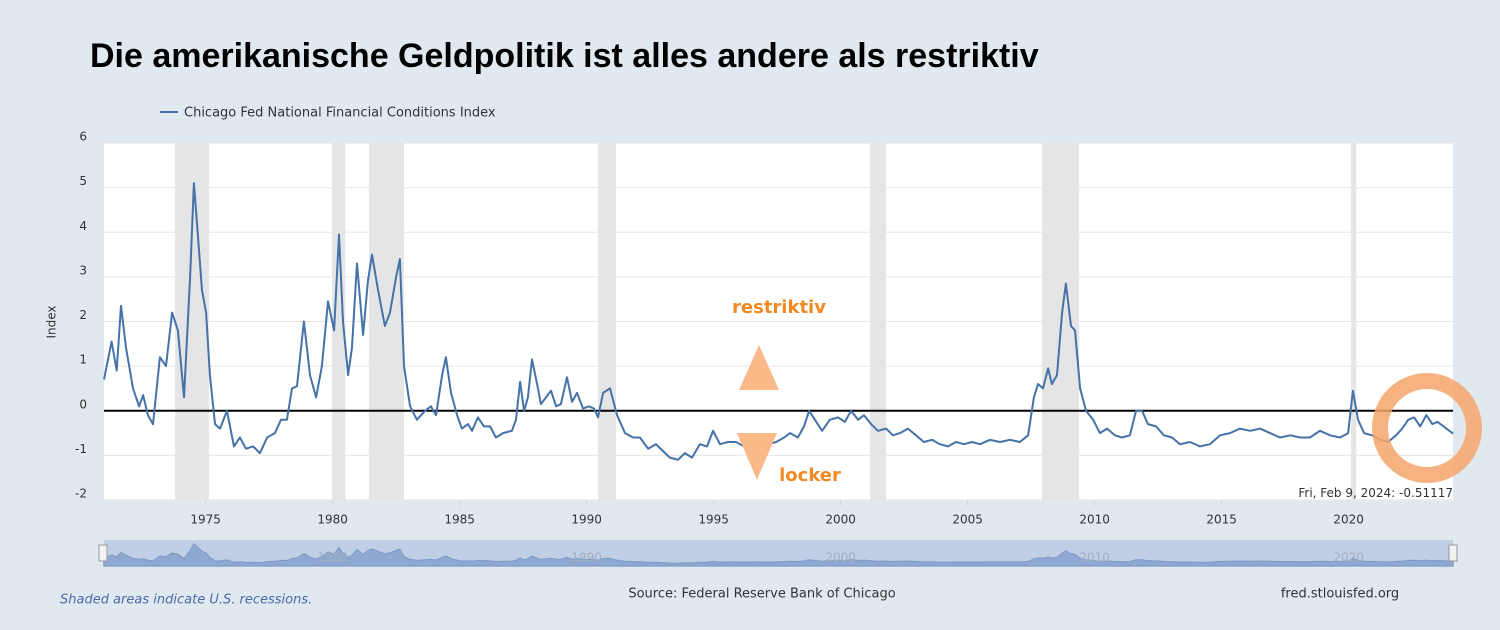 This screenshot has height=630, width=1500. Describe the element at coordinates (205, 520) in the screenshot. I see `x-tick-label: 1975` at that location.